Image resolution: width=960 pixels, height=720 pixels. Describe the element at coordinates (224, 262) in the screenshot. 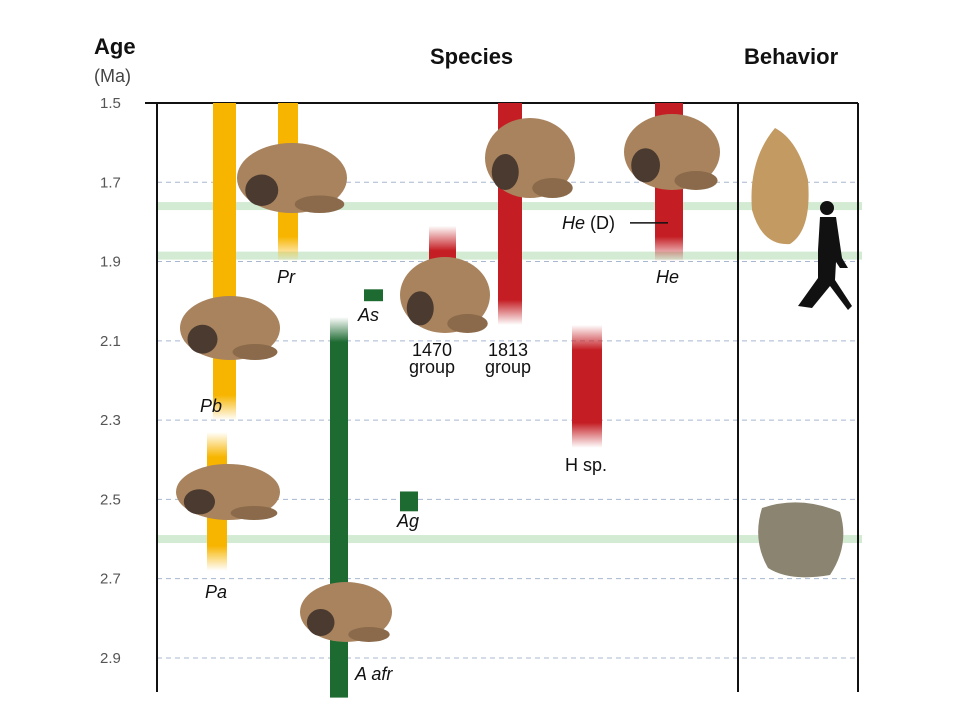

I see `range-bar-pb` at that location.